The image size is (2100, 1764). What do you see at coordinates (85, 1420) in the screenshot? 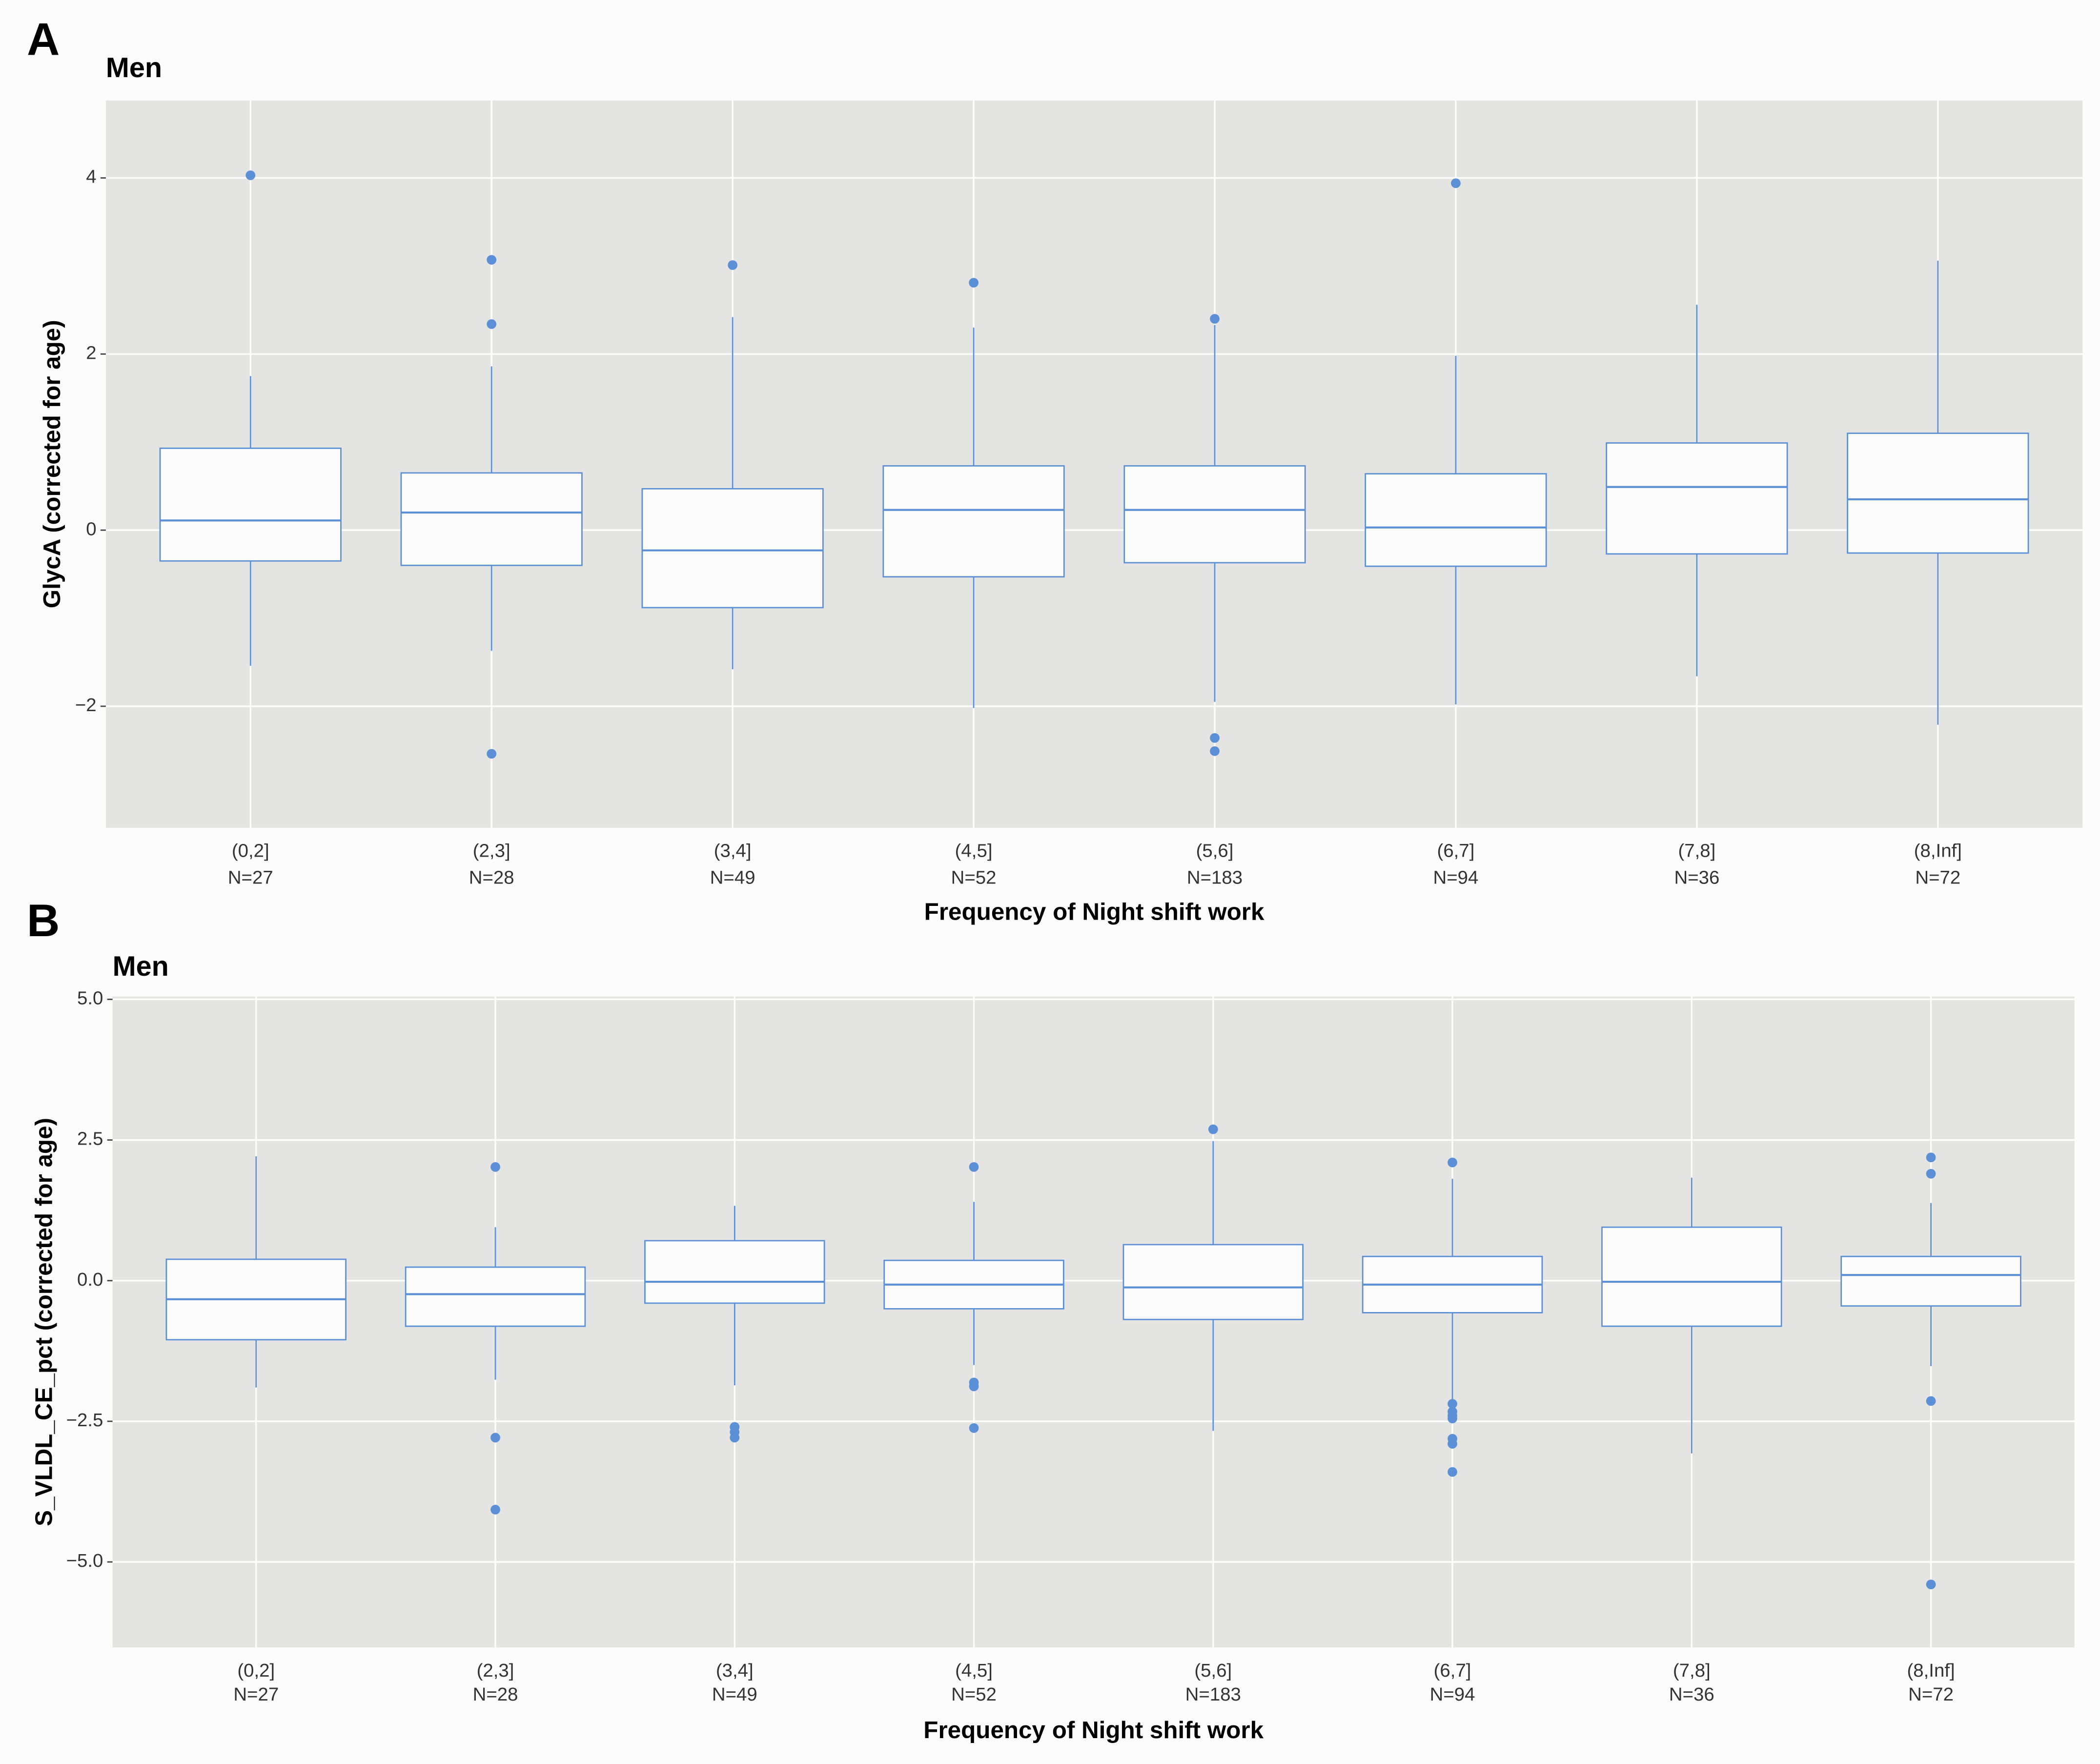
I see `y-tick-label: −2.5` at bounding box center [85, 1420].